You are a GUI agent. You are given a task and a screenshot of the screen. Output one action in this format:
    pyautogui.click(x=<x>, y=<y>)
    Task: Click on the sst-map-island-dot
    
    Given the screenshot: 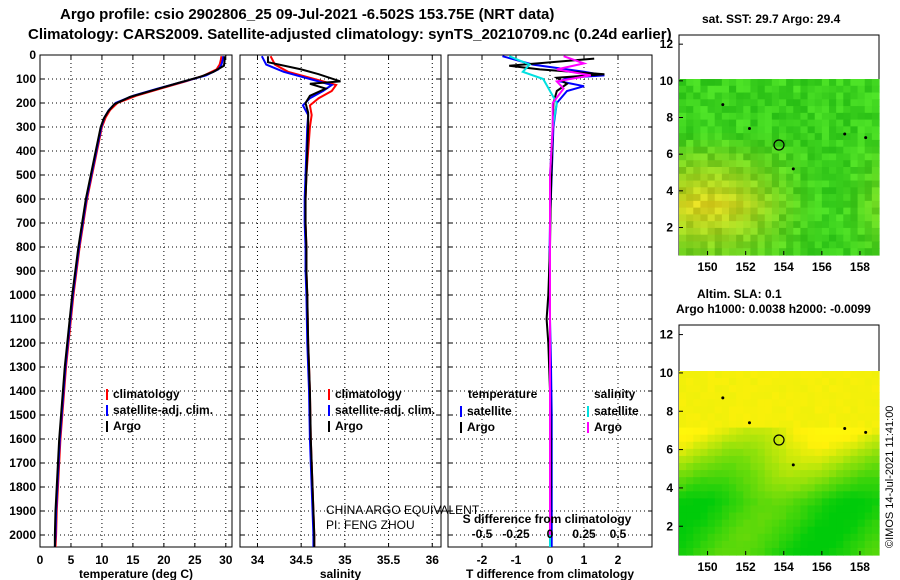 What is the action you would take?
    pyautogui.click(x=793, y=169)
    